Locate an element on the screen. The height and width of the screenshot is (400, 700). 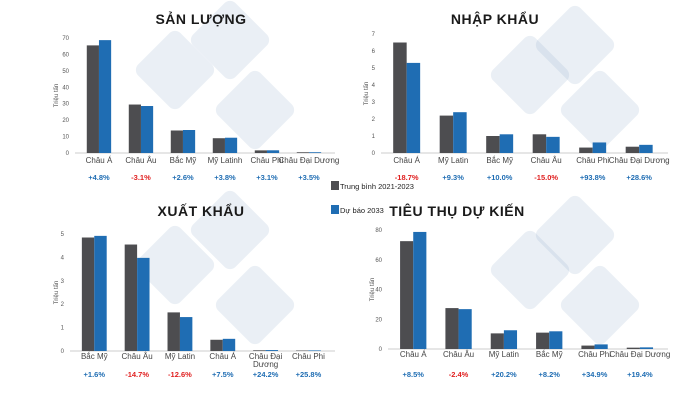
change-label: +28.6% is located at coordinates (639, 177).